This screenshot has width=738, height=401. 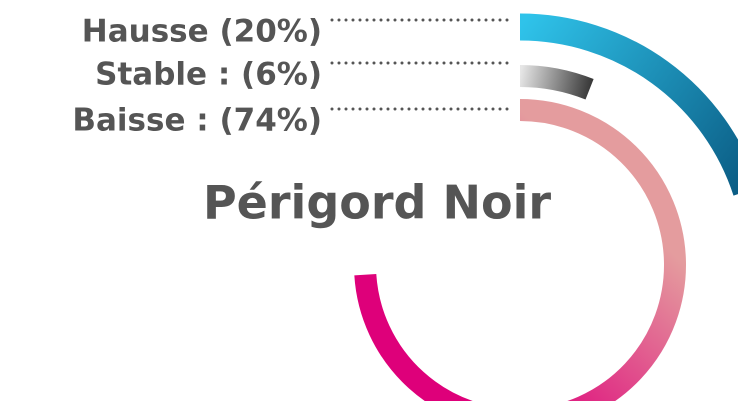 I want to click on legend-label: Baisse : (74%), so click(x=197, y=121).